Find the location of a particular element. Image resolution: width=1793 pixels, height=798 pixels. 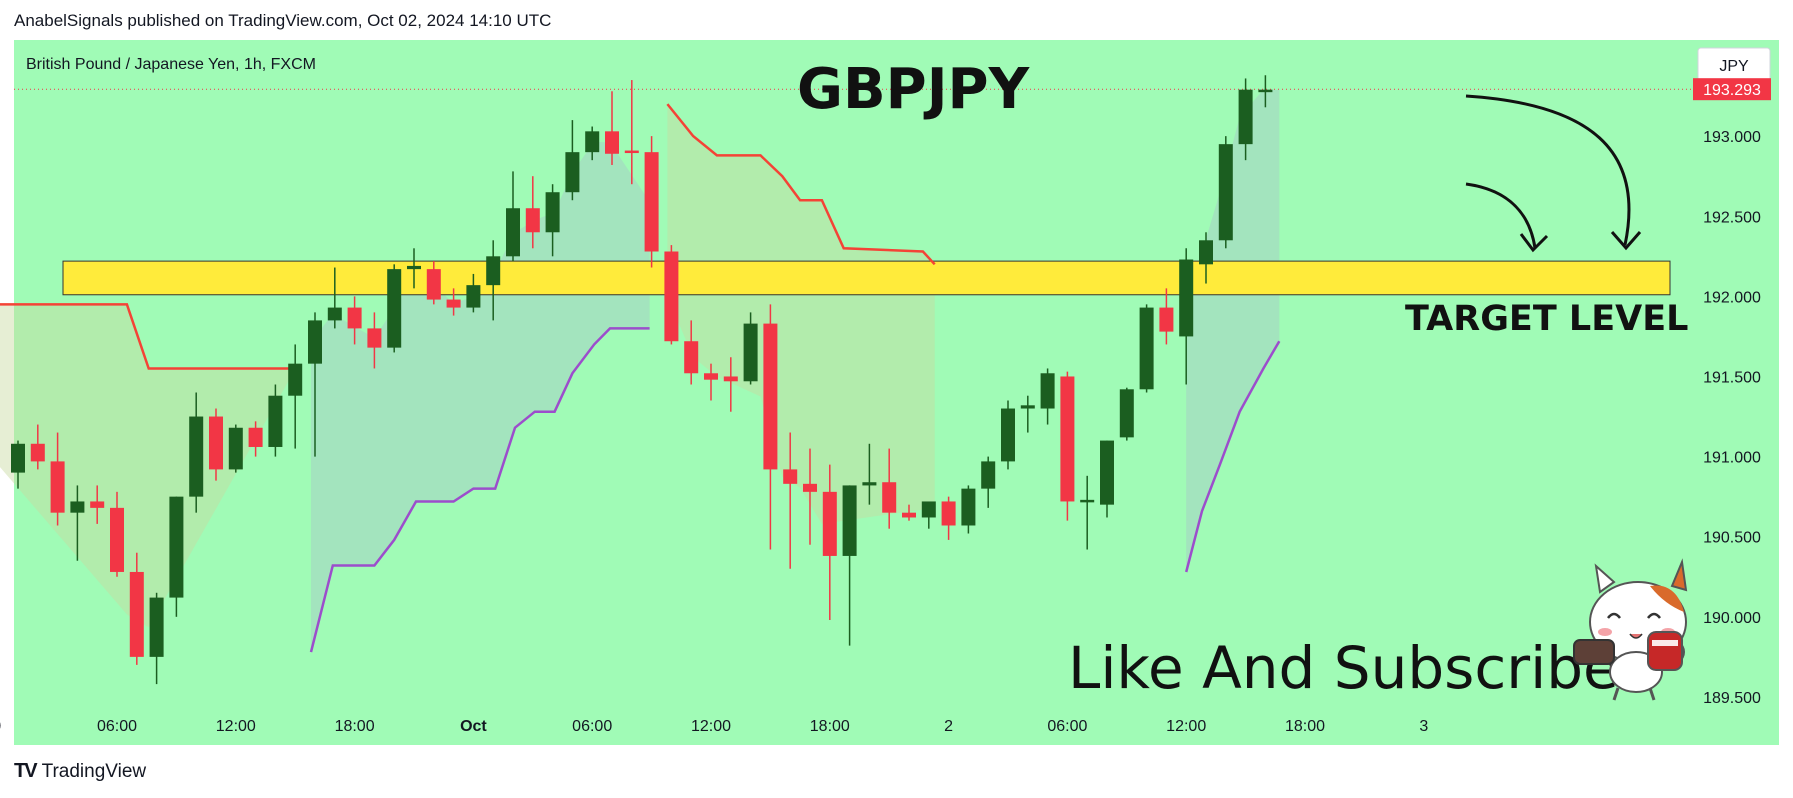

tradingview-brand-label: TradingView is located at coordinates (94, 771).